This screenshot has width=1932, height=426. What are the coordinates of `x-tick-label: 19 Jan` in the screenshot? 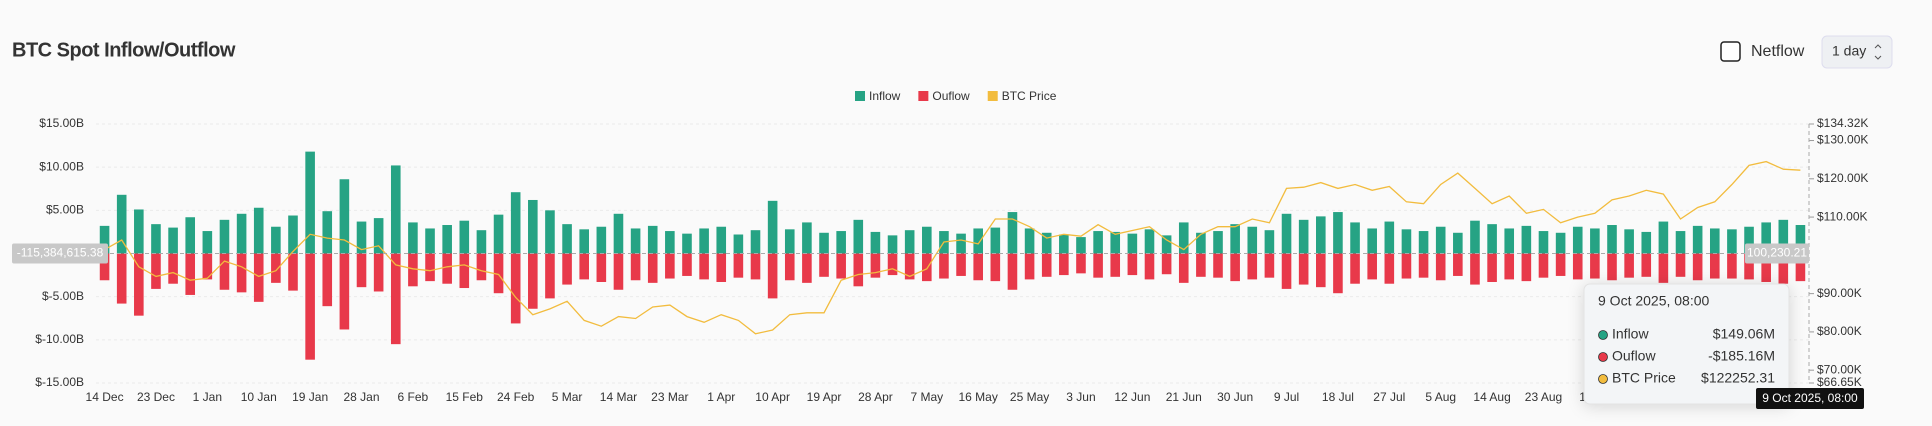 It's located at (310, 397).